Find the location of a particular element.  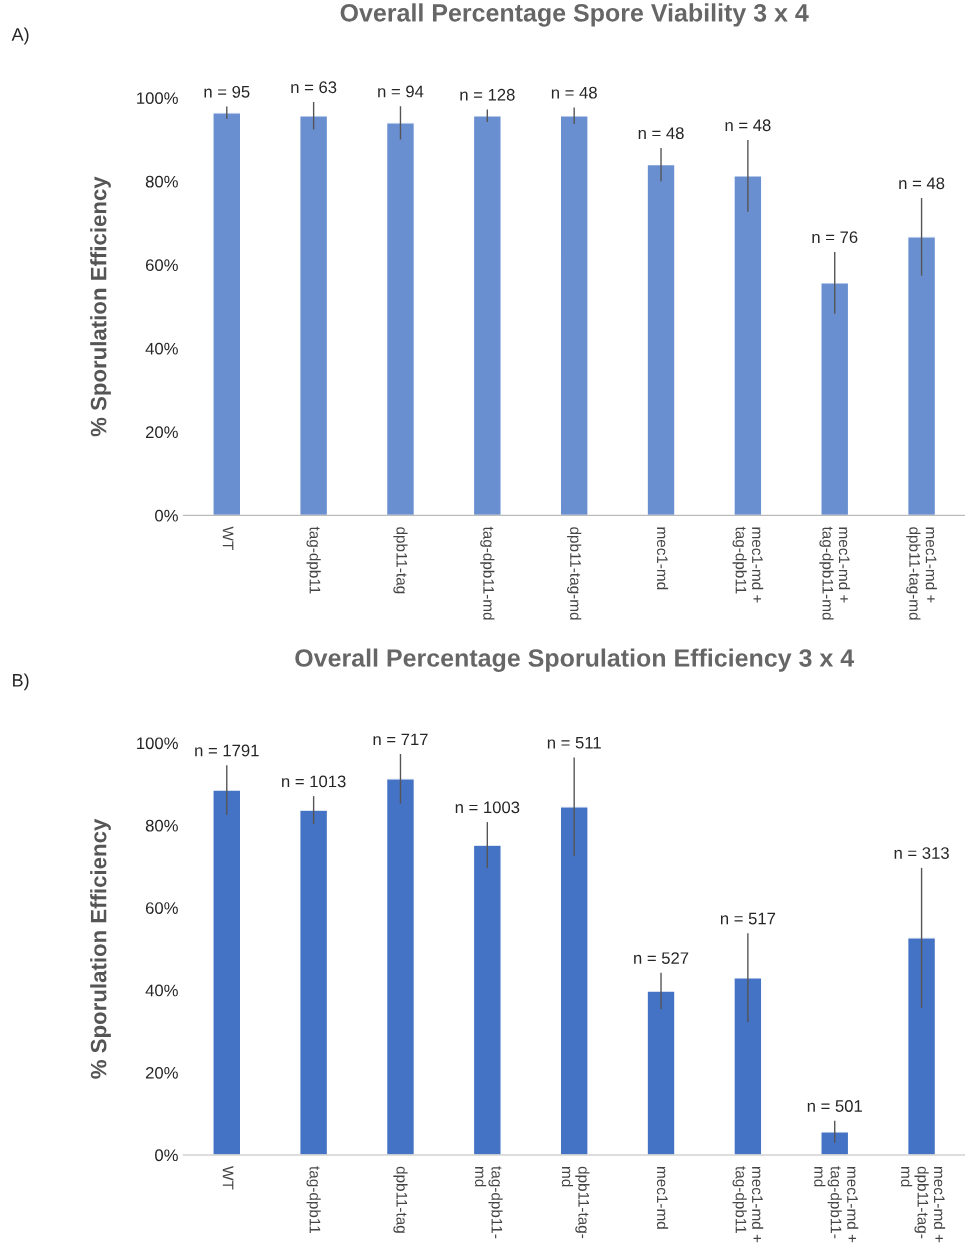

annotation: n = 511 is located at coordinates (574, 742).